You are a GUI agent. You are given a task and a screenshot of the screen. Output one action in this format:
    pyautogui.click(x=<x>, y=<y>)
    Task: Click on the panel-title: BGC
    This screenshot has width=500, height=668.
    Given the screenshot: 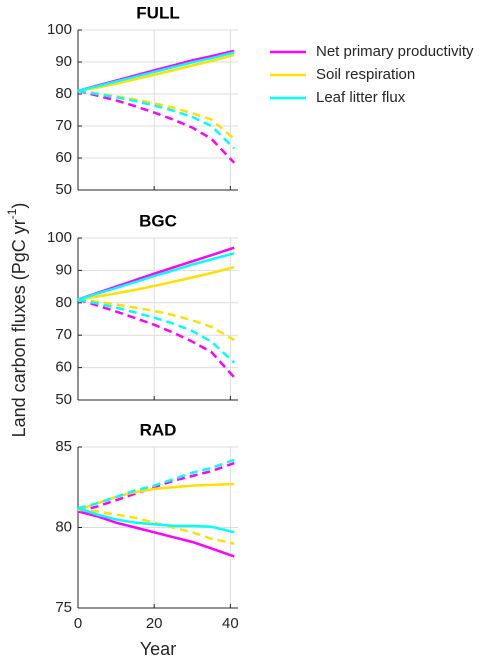 What is the action you would take?
    pyautogui.click(x=158, y=220)
    